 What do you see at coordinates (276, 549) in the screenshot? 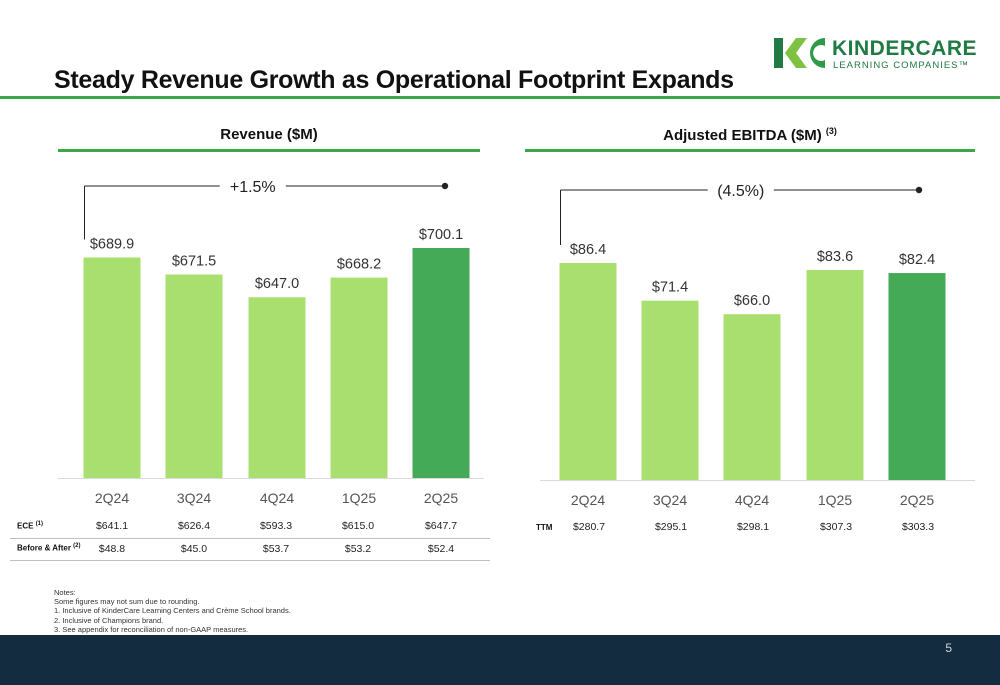
I see `before-after-cell-4q24: $53.7` at bounding box center [276, 549].